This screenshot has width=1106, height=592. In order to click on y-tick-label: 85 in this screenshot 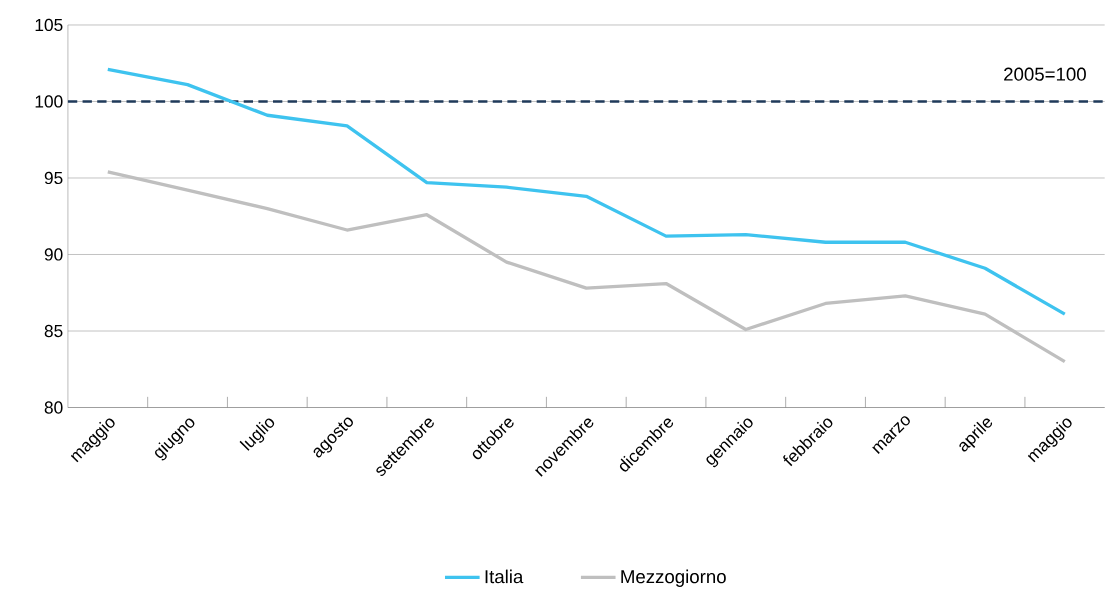, I will do `click(53, 330)`.